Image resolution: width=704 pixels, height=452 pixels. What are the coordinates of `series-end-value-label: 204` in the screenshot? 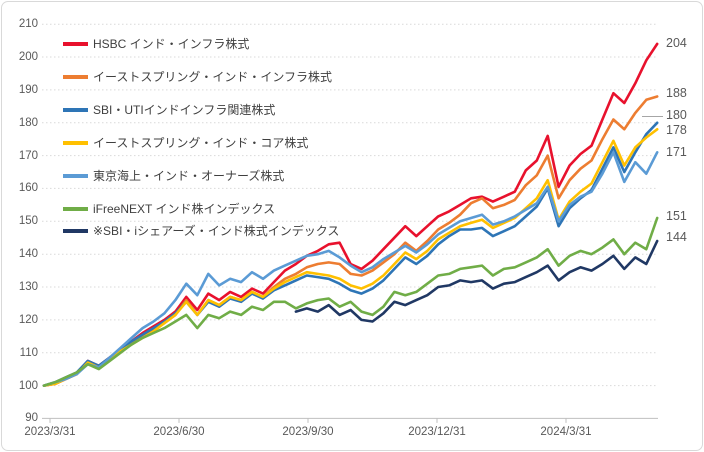 It's located at (676, 43).